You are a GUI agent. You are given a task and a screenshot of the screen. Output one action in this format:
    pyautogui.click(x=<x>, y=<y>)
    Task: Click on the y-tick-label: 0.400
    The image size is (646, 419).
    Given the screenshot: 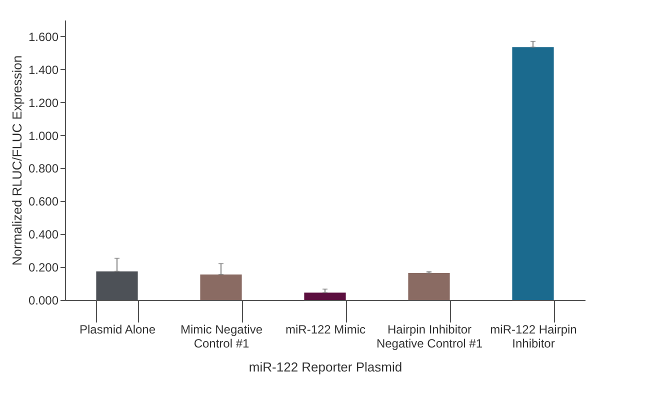 What is the action you would take?
    pyautogui.click(x=43, y=235)
    